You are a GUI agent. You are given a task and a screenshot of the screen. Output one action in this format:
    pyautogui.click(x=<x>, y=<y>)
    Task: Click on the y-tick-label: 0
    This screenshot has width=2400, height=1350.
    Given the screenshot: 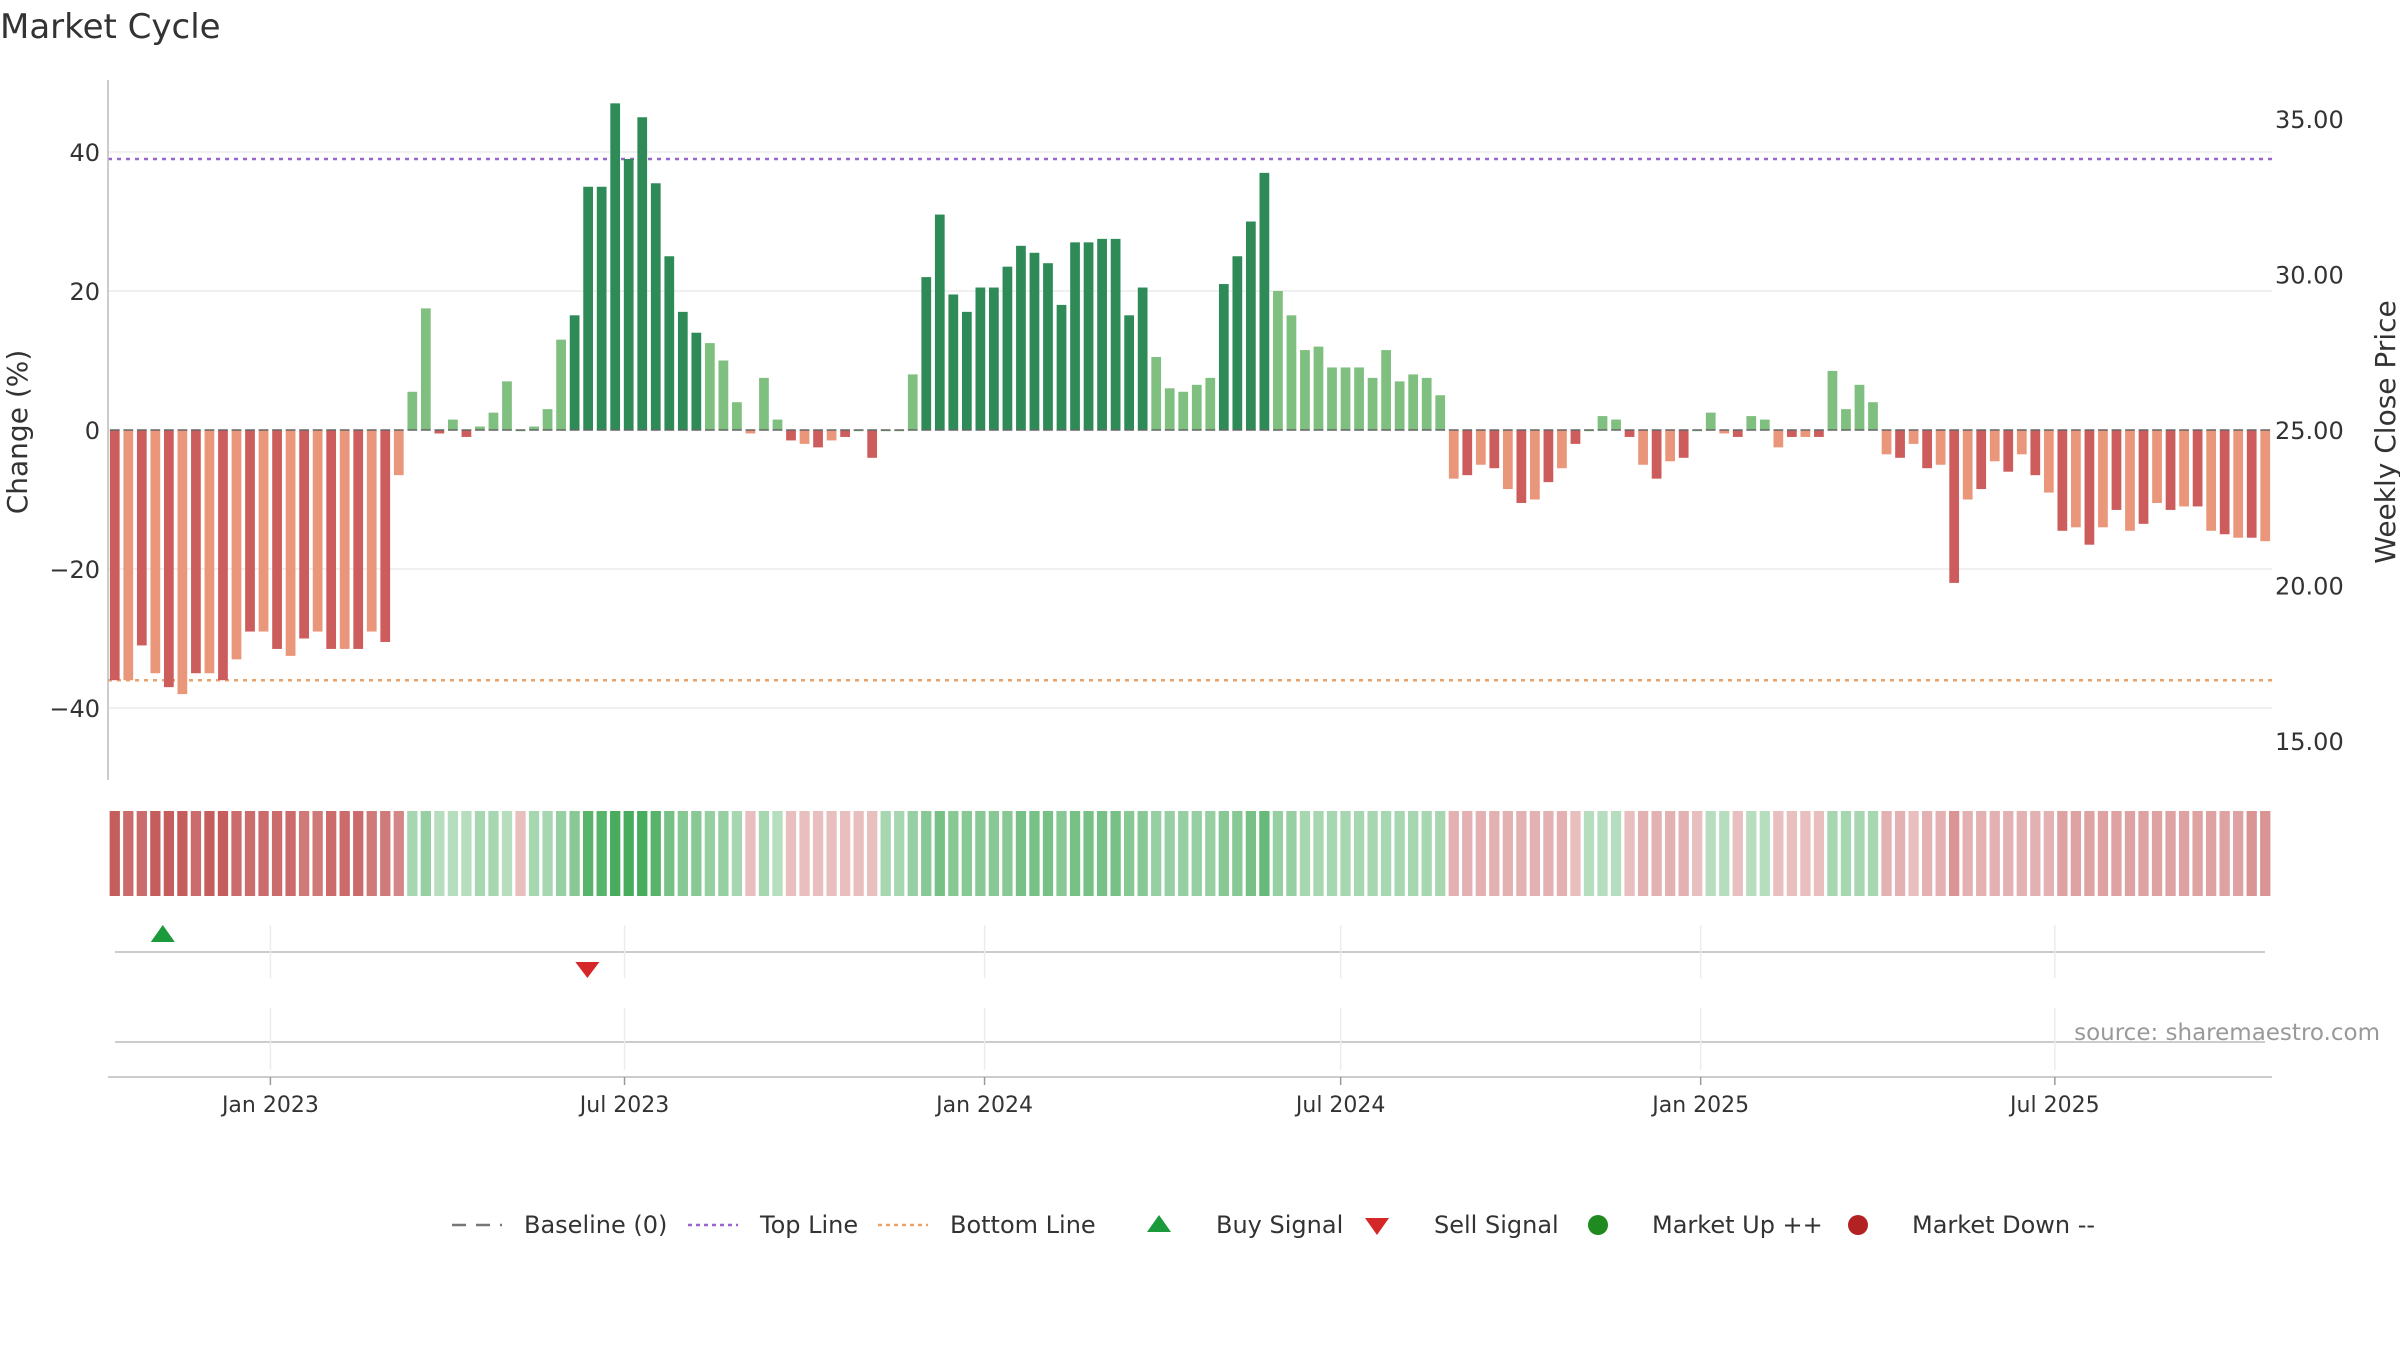 What is the action you would take?
    pyautogui.click(x=92, y=431)
    